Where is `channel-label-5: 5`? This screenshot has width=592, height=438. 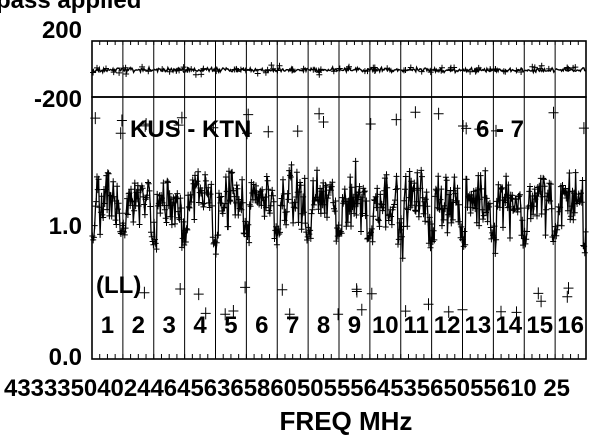 channel-label-5: 5 is located at coordinates (230, 325).